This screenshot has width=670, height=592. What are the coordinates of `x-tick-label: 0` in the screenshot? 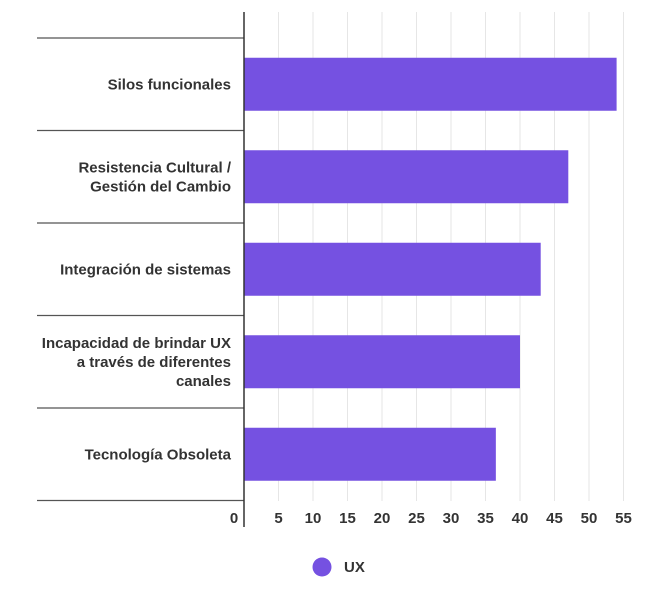 It's located at (234, 518).